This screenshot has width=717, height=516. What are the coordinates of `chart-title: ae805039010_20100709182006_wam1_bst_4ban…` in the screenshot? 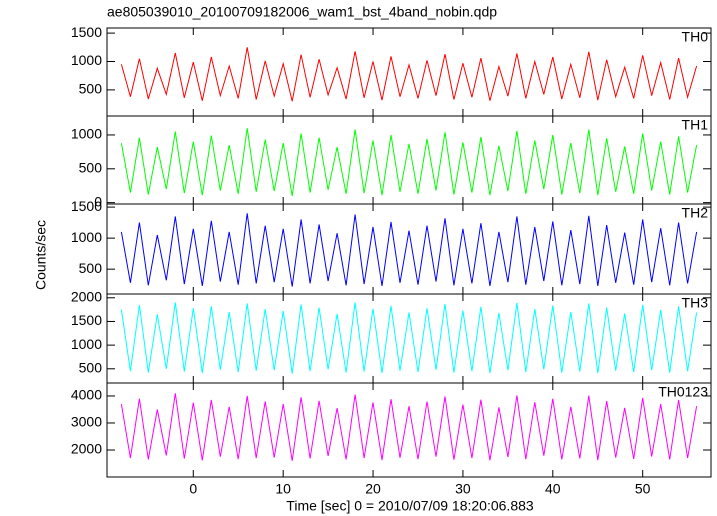 It's located at (302, 12).